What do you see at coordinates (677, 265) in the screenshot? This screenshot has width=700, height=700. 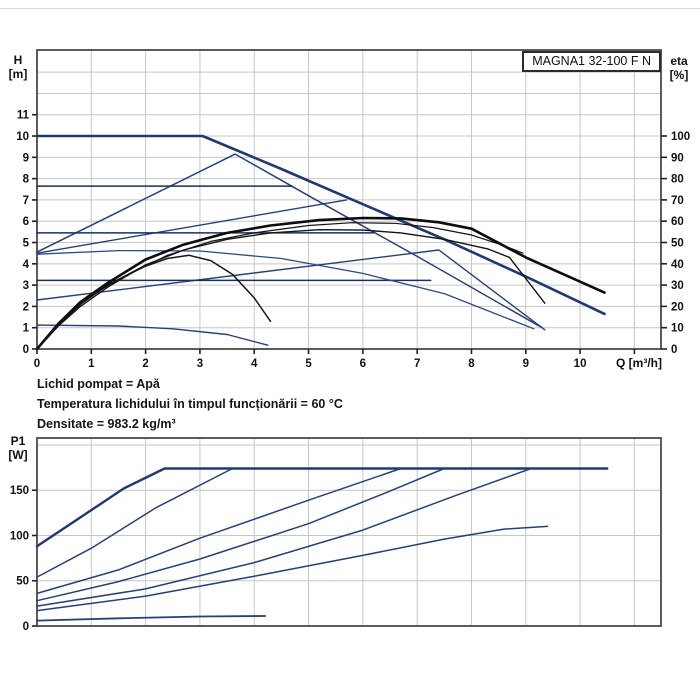 I see `svg-text: 40` at bounding box center [677, 265].